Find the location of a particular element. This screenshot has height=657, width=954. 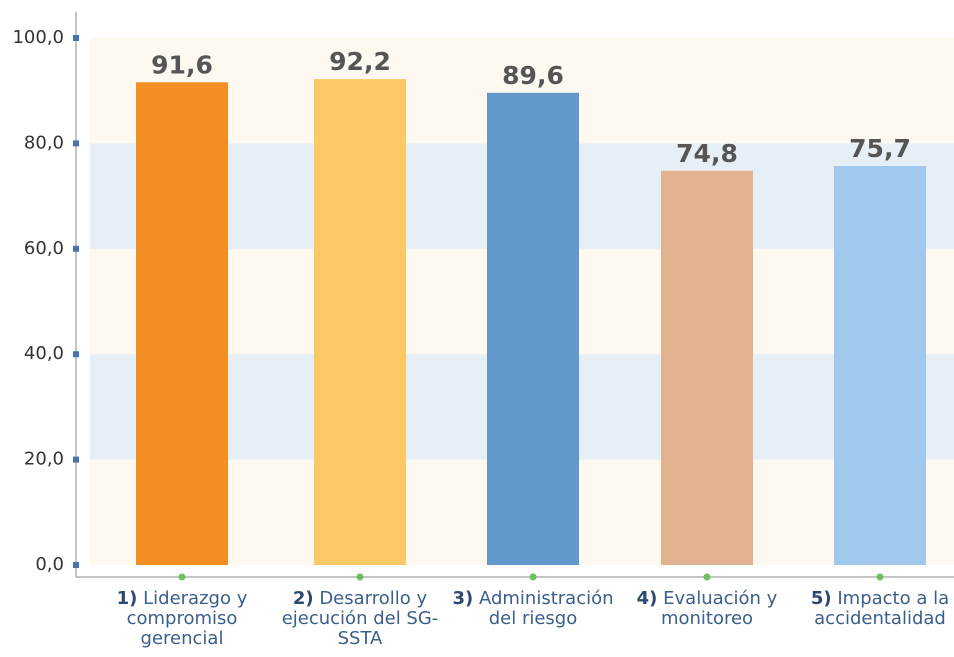

value-label: 91,6 is located at coordinates (182, 64).